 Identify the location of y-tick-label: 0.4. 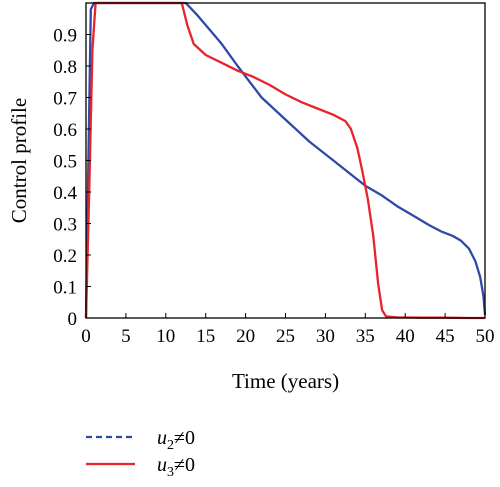
(65, 193).